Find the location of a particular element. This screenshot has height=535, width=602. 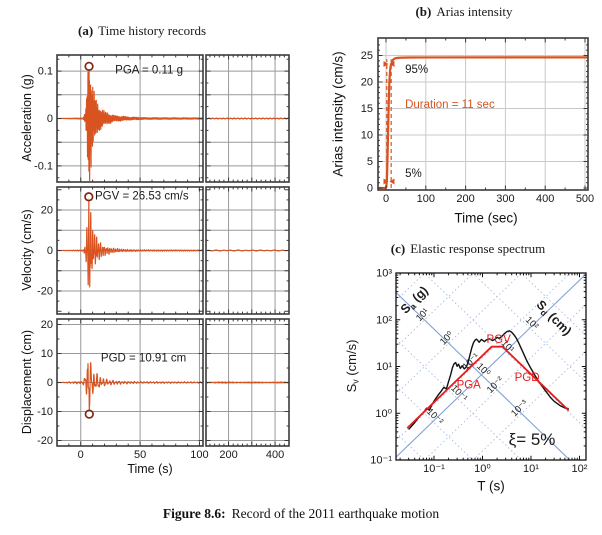

acceleration-peak-marker is located at coordinates (89, 66).